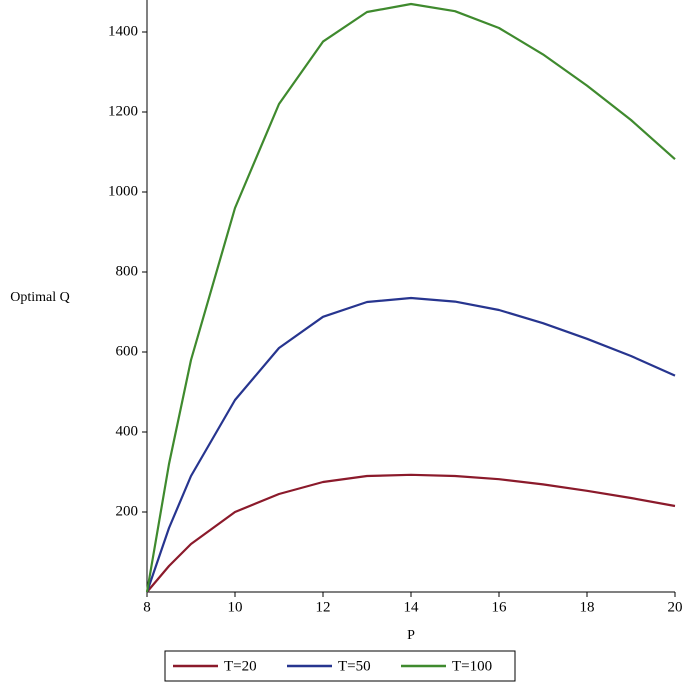 The width and height of the screenshot is (685, 685). Describe the element at coordinates (127, 431) in the screenshot. I see `y-tick-label: 400` at that location.